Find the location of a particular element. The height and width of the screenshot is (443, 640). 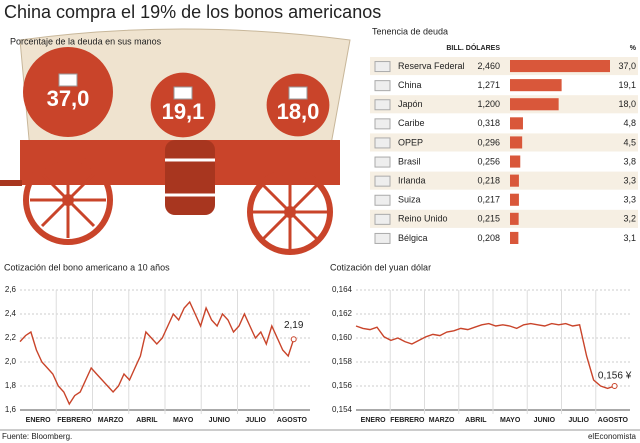

end-label: 0,156 ¥ is located at coordinates (615, 376).